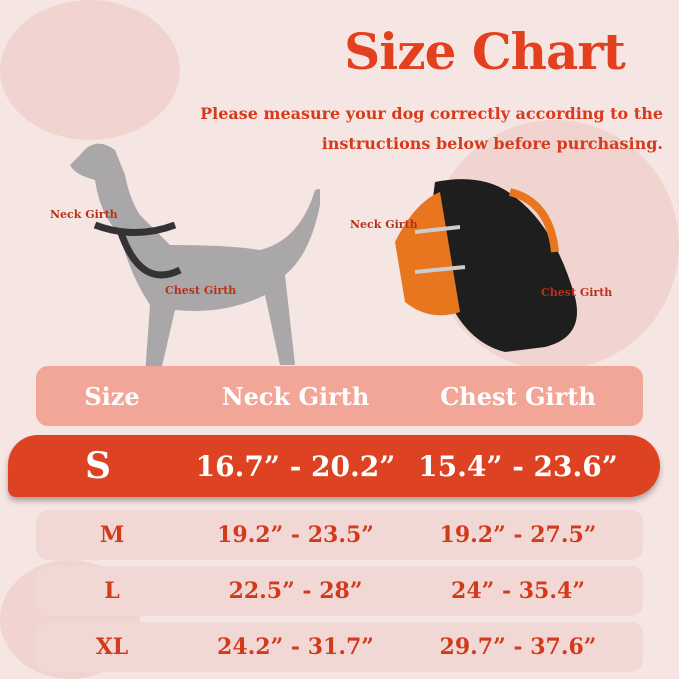  What do you see at coordinates (518, 647) in the screenshot?
I see `chest-cell: 29.7” - 37.6”` at bounding box center [518, 647].